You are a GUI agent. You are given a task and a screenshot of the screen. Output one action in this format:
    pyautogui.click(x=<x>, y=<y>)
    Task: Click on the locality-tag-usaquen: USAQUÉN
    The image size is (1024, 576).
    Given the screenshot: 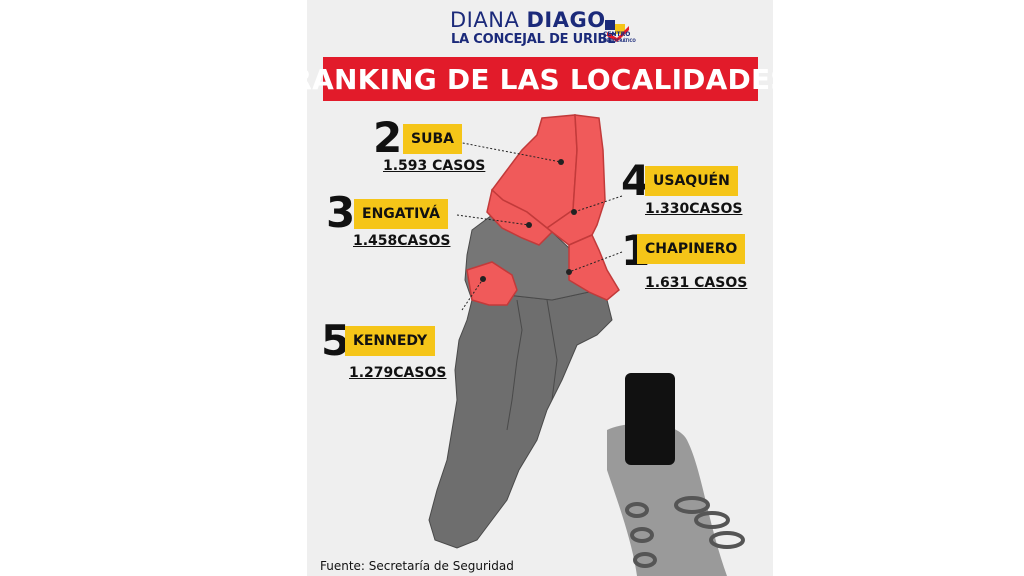 What is the action you would take?
    pyautogui.click(x=691, y=181)
    